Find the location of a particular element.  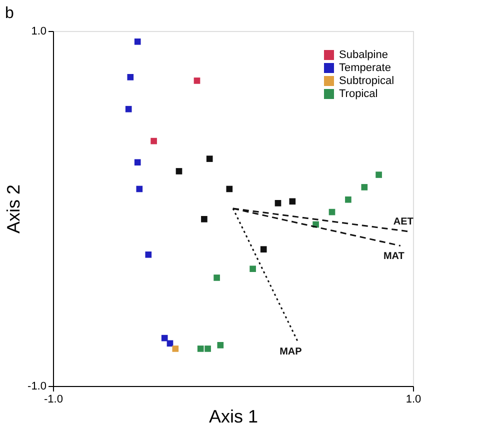

y-axis-title: Axis 2 is located at coordinates (14, 209).